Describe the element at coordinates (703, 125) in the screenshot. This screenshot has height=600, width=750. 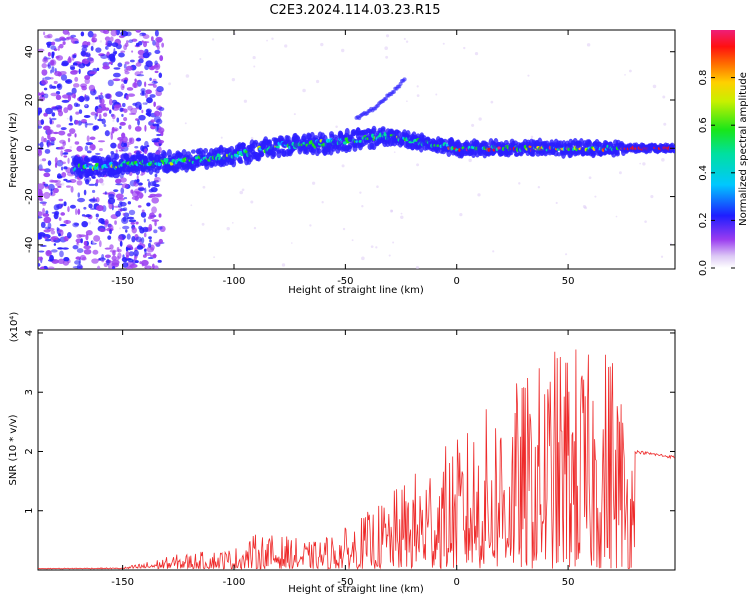
I see `colorbar-tick-label: 0.6` at that location.